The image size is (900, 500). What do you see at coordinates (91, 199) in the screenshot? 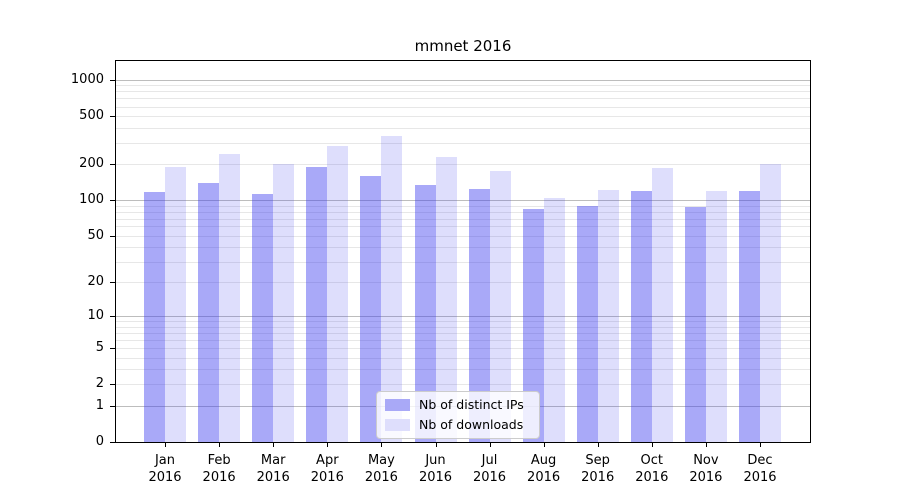
I see `y-tick-label: 100` at bounding box center [91, 199].